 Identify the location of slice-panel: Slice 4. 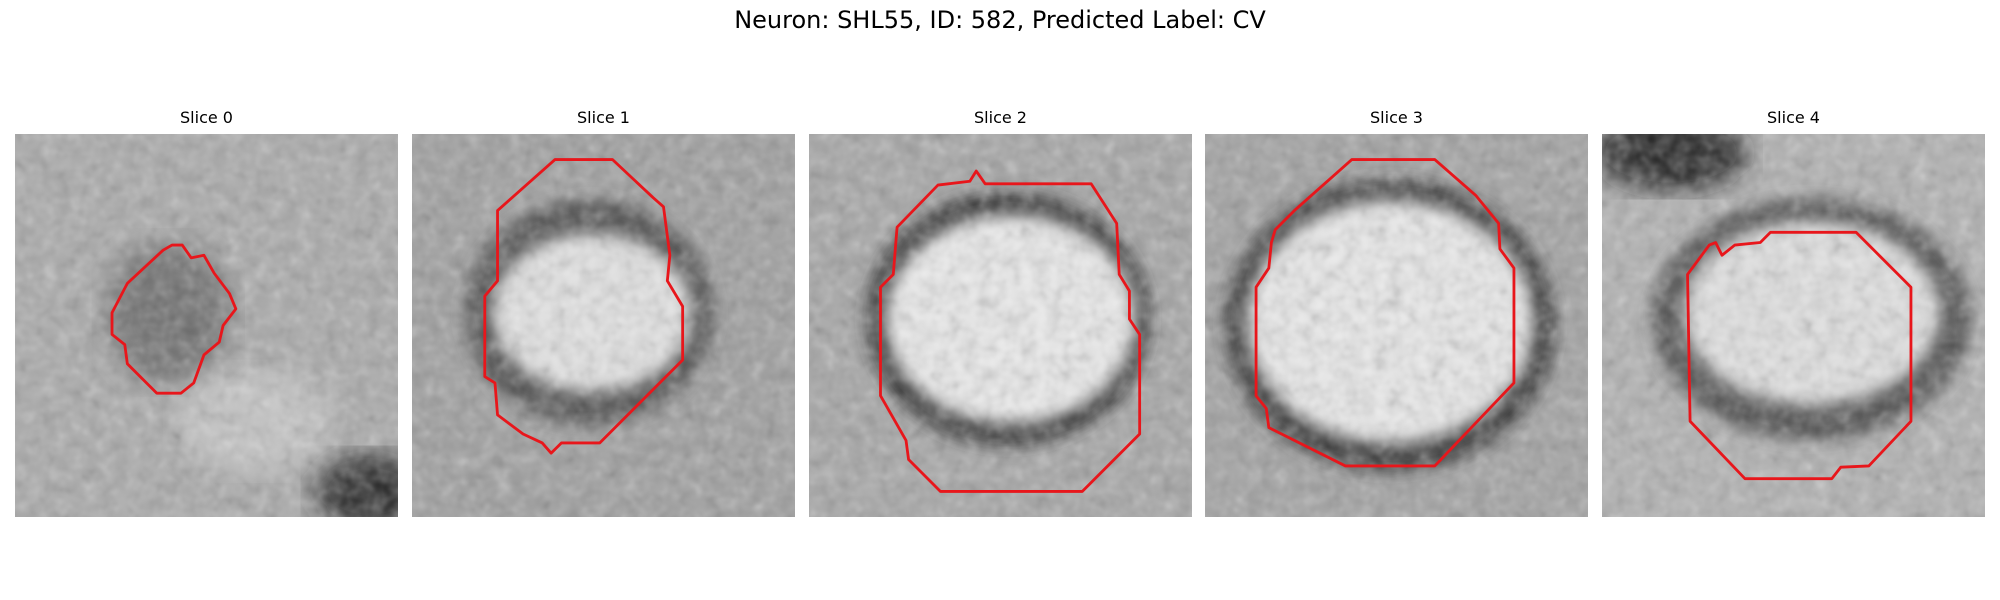
(1793, 312).